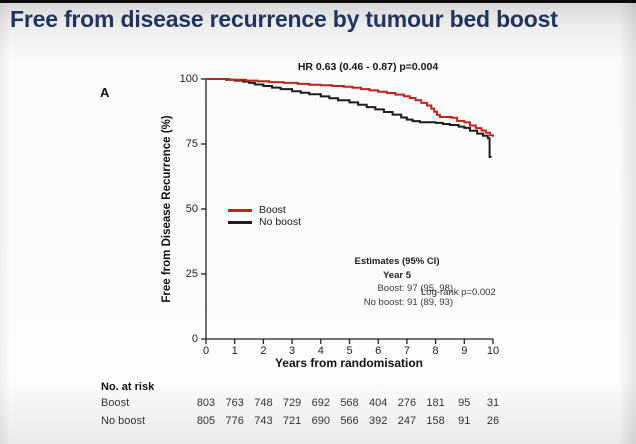  I want to click on risk-count-cell: 247, so click(407, 421).